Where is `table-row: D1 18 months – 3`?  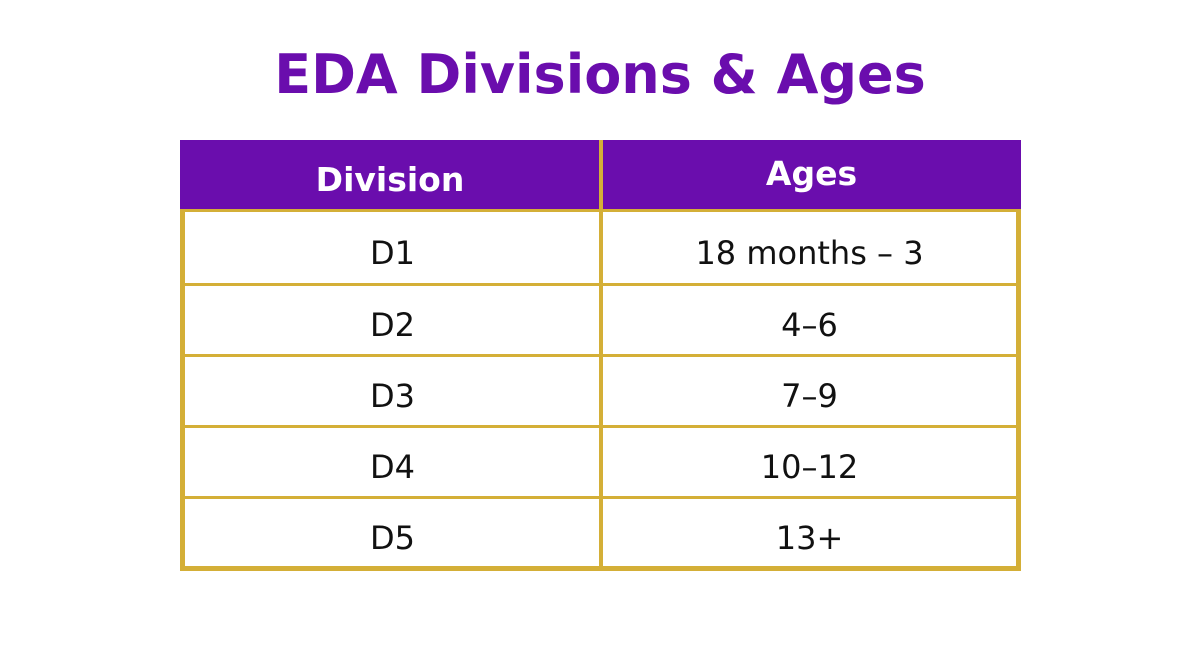
table-row: D1 18 months – 3 is located at coordinates (600, 247).